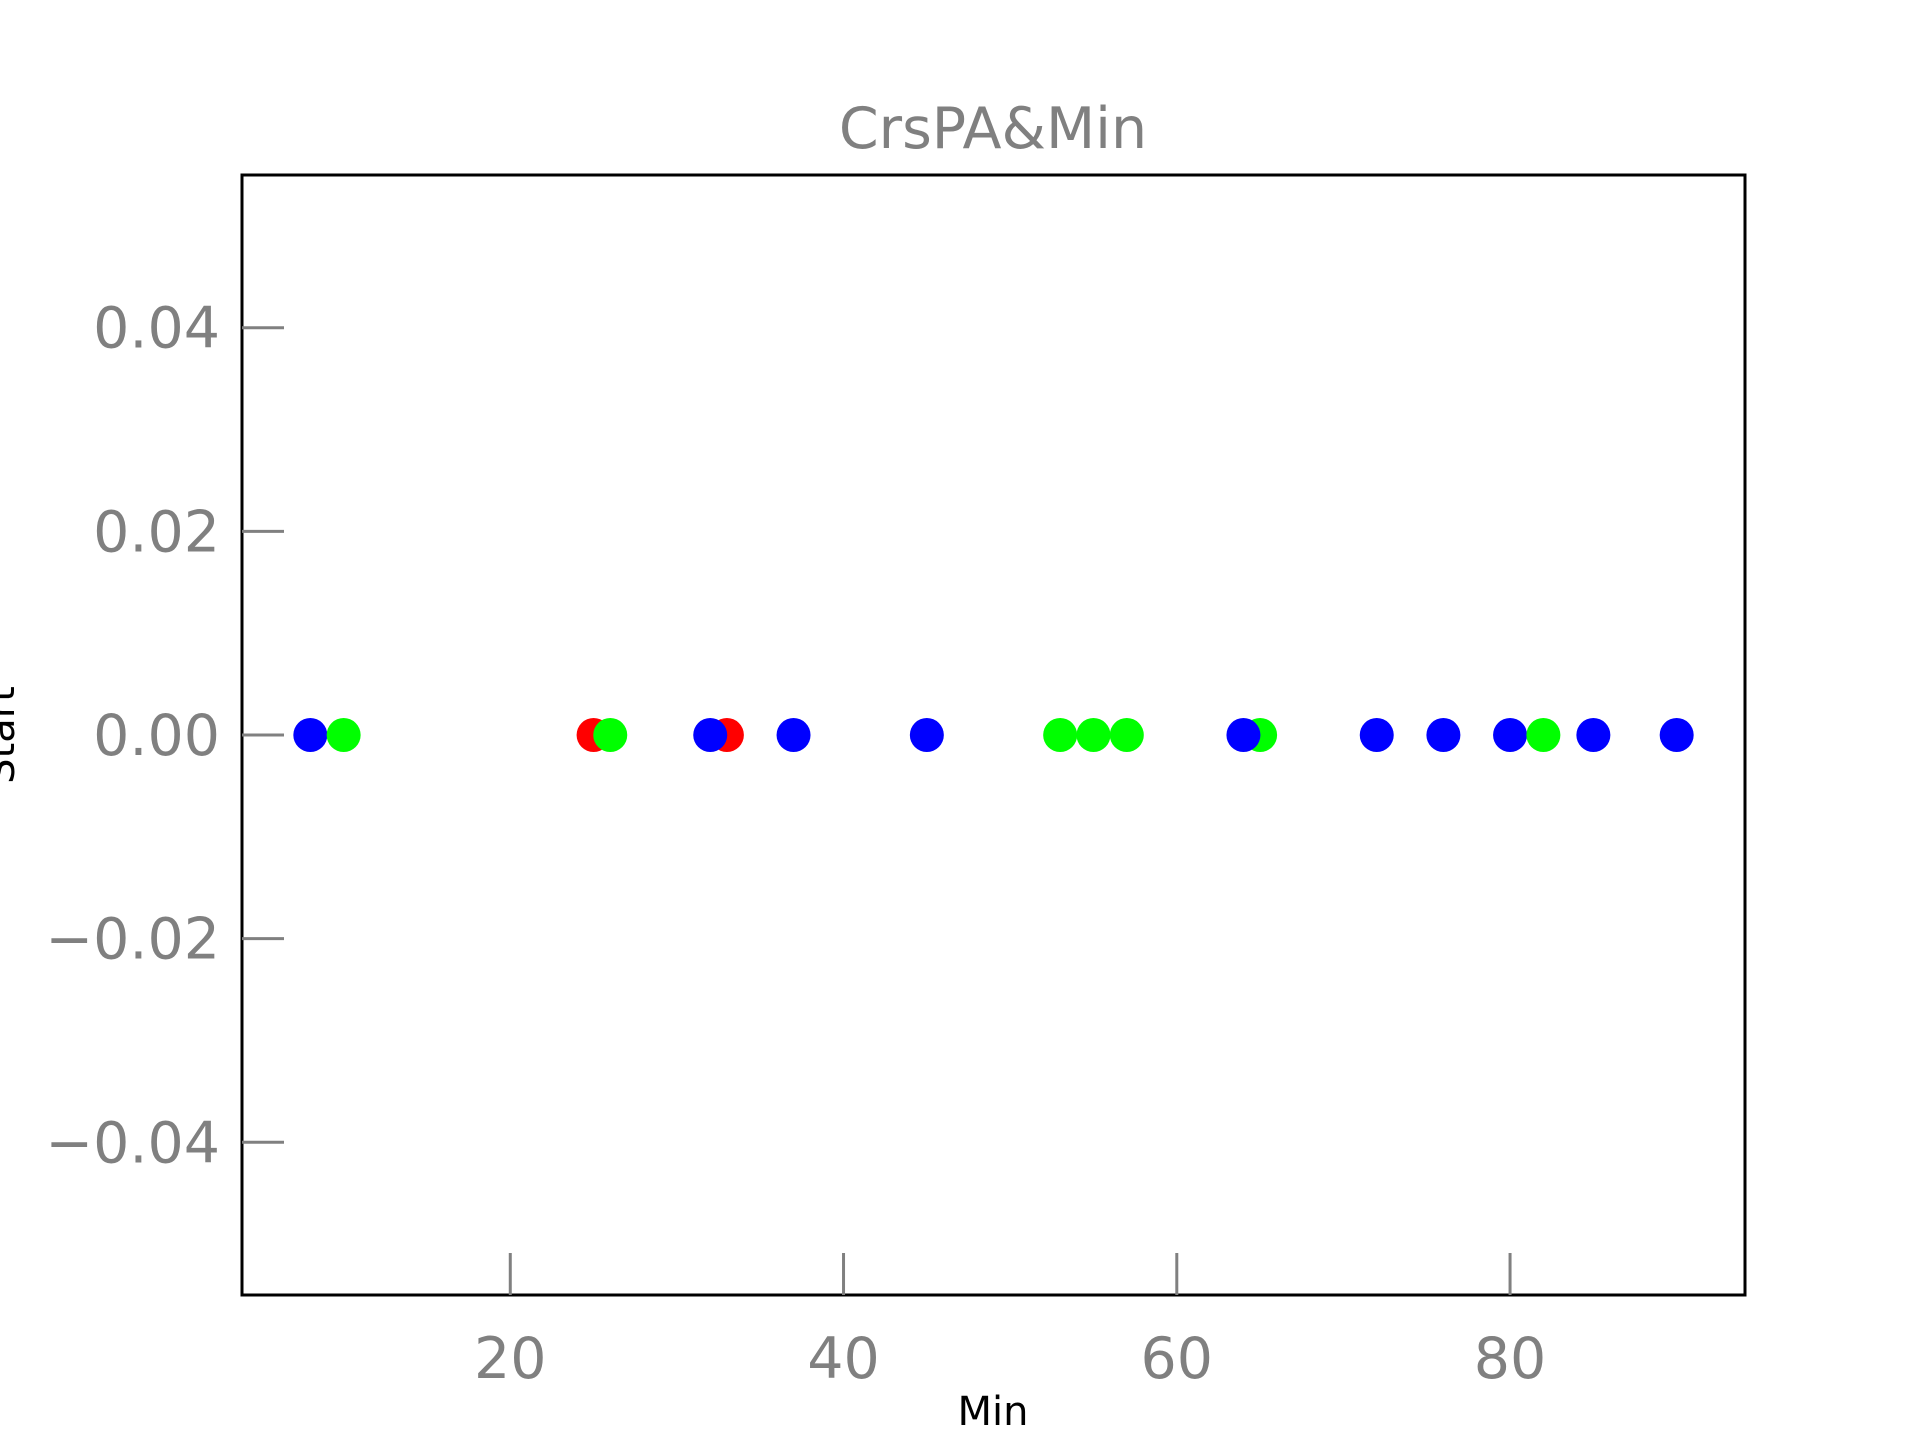 The height and width of the screenshot is (1440, 1920). I want to click on x-axis-label: Min, so click(993, 1412).